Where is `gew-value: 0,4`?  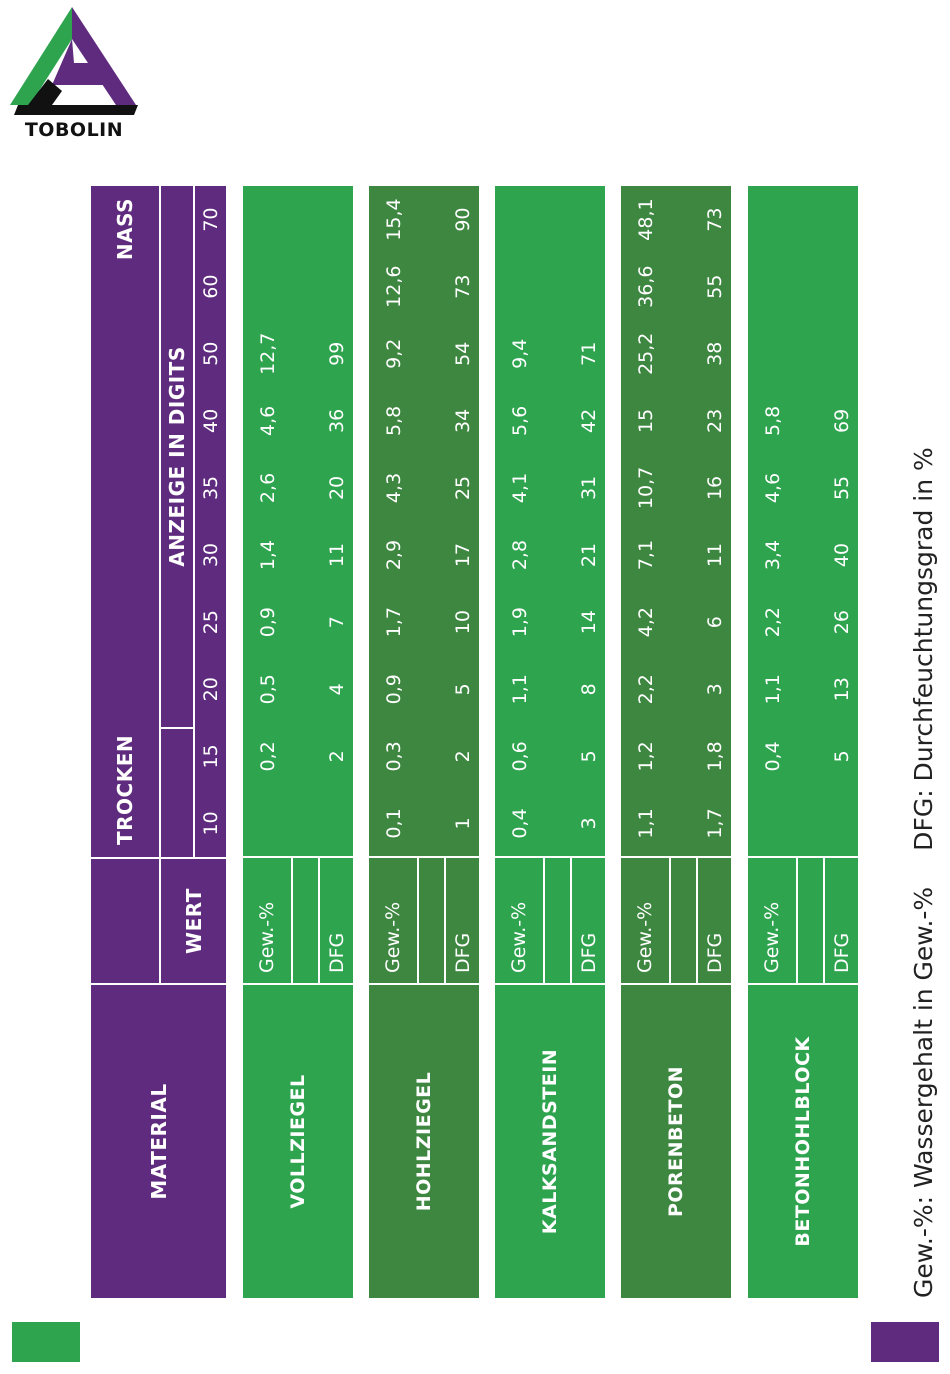 gew-value: 0,4 is located at coordinates (520, 823).